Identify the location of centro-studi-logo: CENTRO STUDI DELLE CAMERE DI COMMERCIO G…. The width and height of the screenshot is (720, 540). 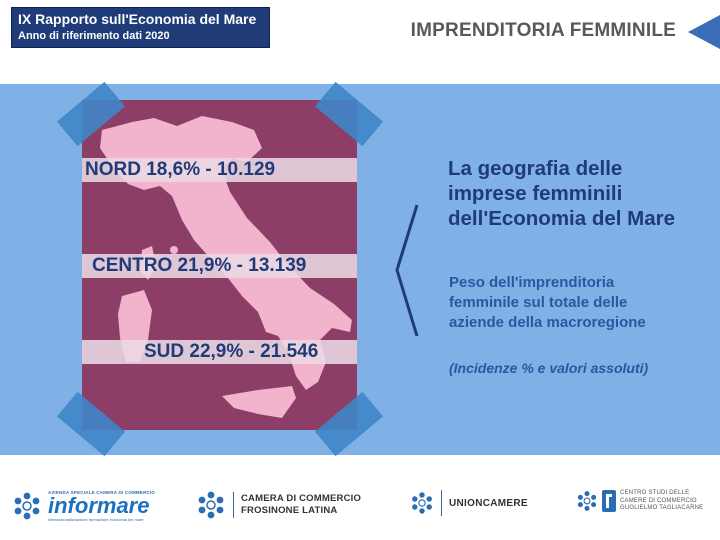
(639, 501).